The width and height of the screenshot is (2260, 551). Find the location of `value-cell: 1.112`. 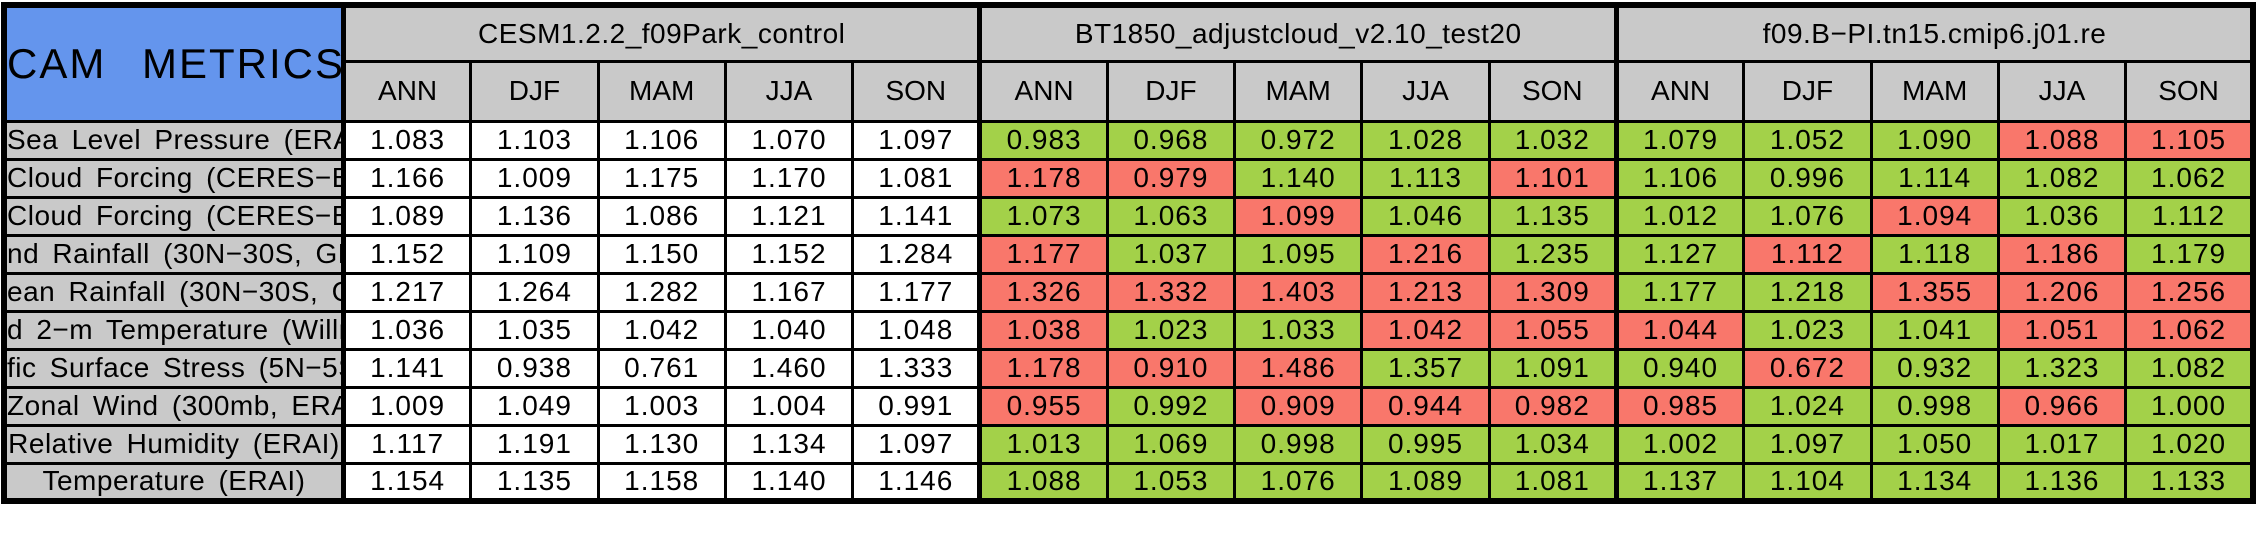

value-cell: 1.112 is located at coordinates (1807, 254).